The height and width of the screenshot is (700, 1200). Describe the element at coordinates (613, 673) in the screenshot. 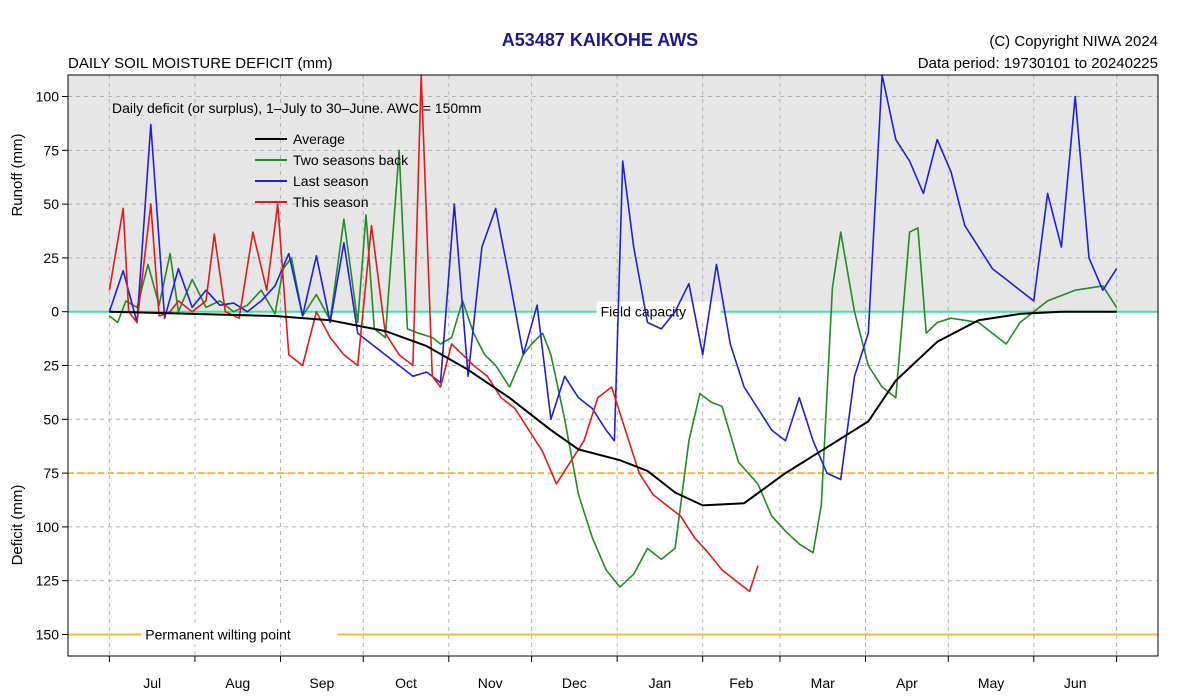

I see `x-axis-ticks: Jul Aug Sep Oct Nov Dec Jan Feb Mar Apr May Jun` at that location.